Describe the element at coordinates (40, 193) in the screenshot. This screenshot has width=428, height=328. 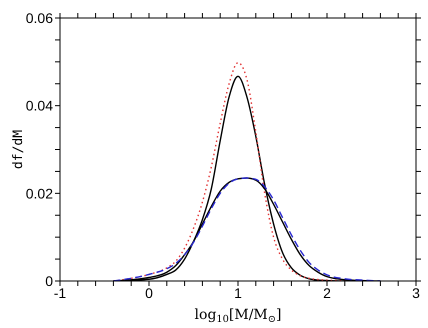
I see `y-tick-label: 0.02` at that location.